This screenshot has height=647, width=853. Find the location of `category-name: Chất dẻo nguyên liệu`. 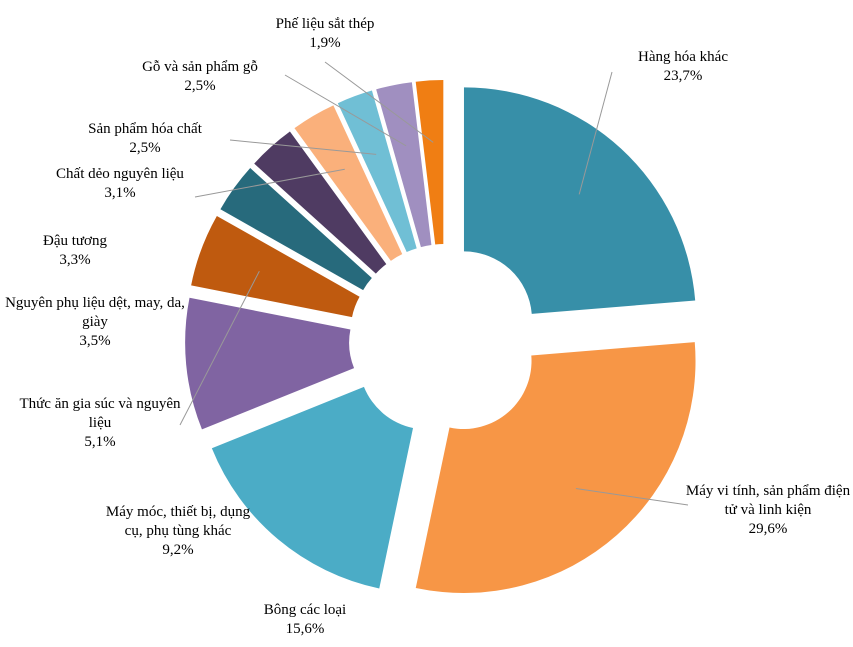

category-name: Chất dẻo nguyên liệu is located at coordinates (120, 174).